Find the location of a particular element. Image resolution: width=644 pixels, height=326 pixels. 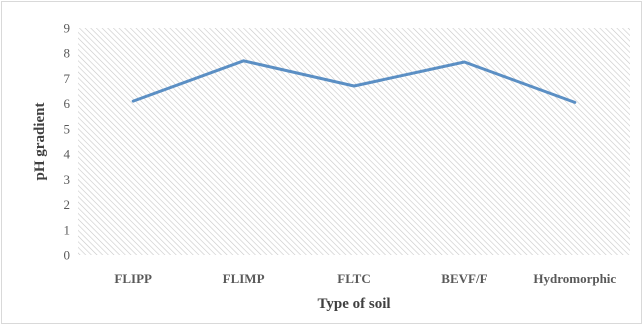

y-tick-label: 9 is located at coordinates (67, 28).